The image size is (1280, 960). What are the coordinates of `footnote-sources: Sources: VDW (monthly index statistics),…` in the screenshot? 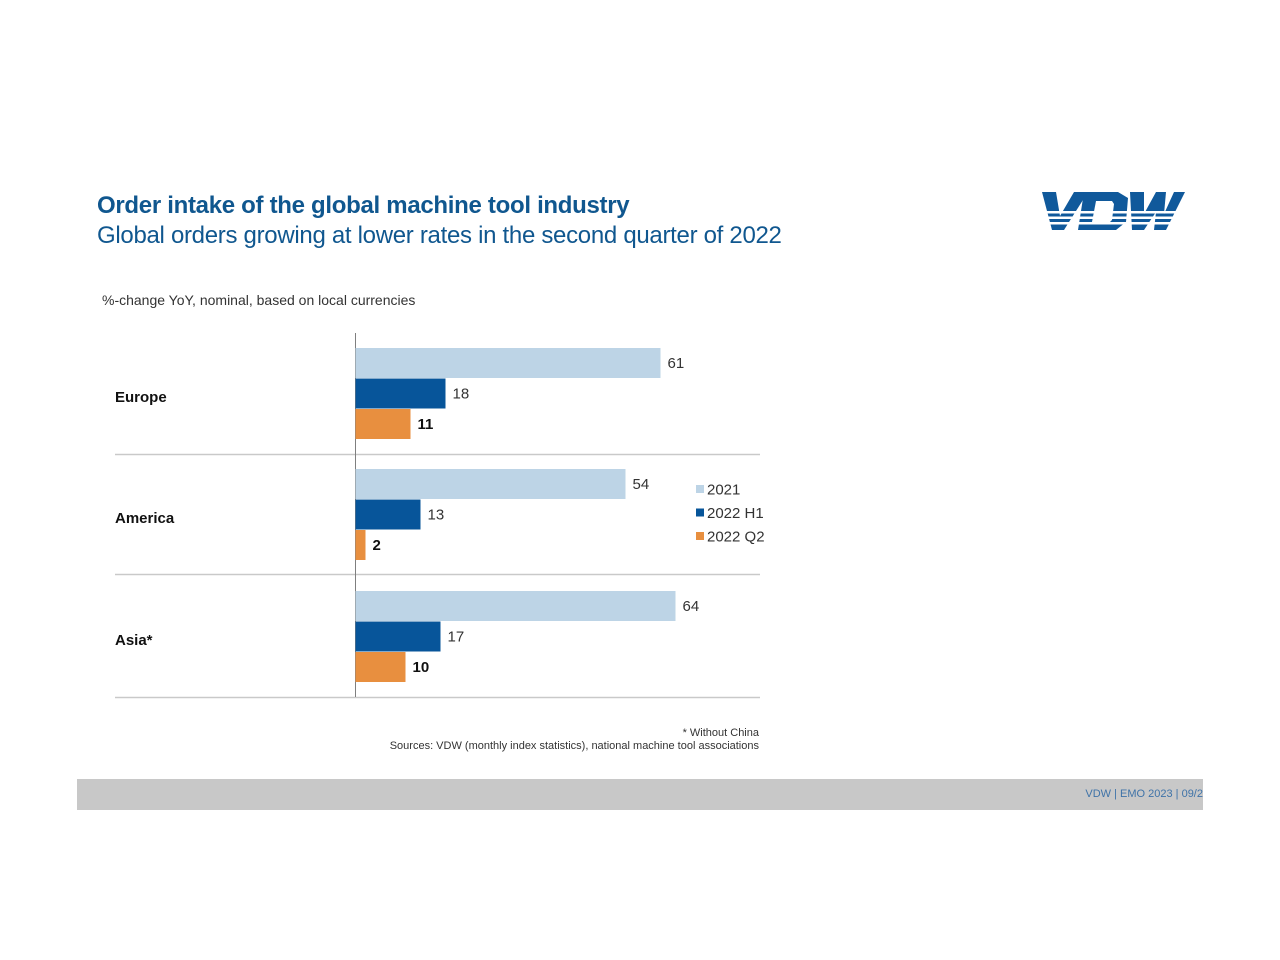 It's located at (574, 746).